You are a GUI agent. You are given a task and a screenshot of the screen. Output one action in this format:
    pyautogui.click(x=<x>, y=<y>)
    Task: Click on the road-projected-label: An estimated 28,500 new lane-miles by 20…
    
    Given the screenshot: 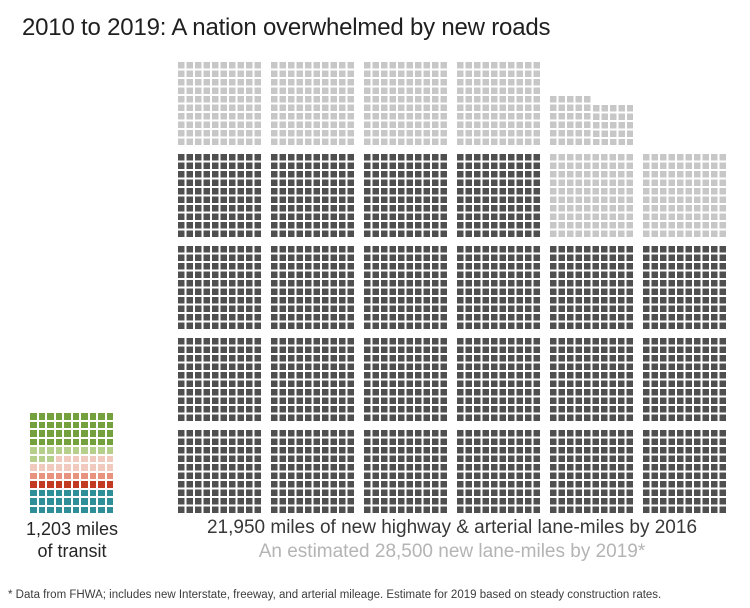 What is the action you would take?
    pyautogui.click(x=452, y=551)
    